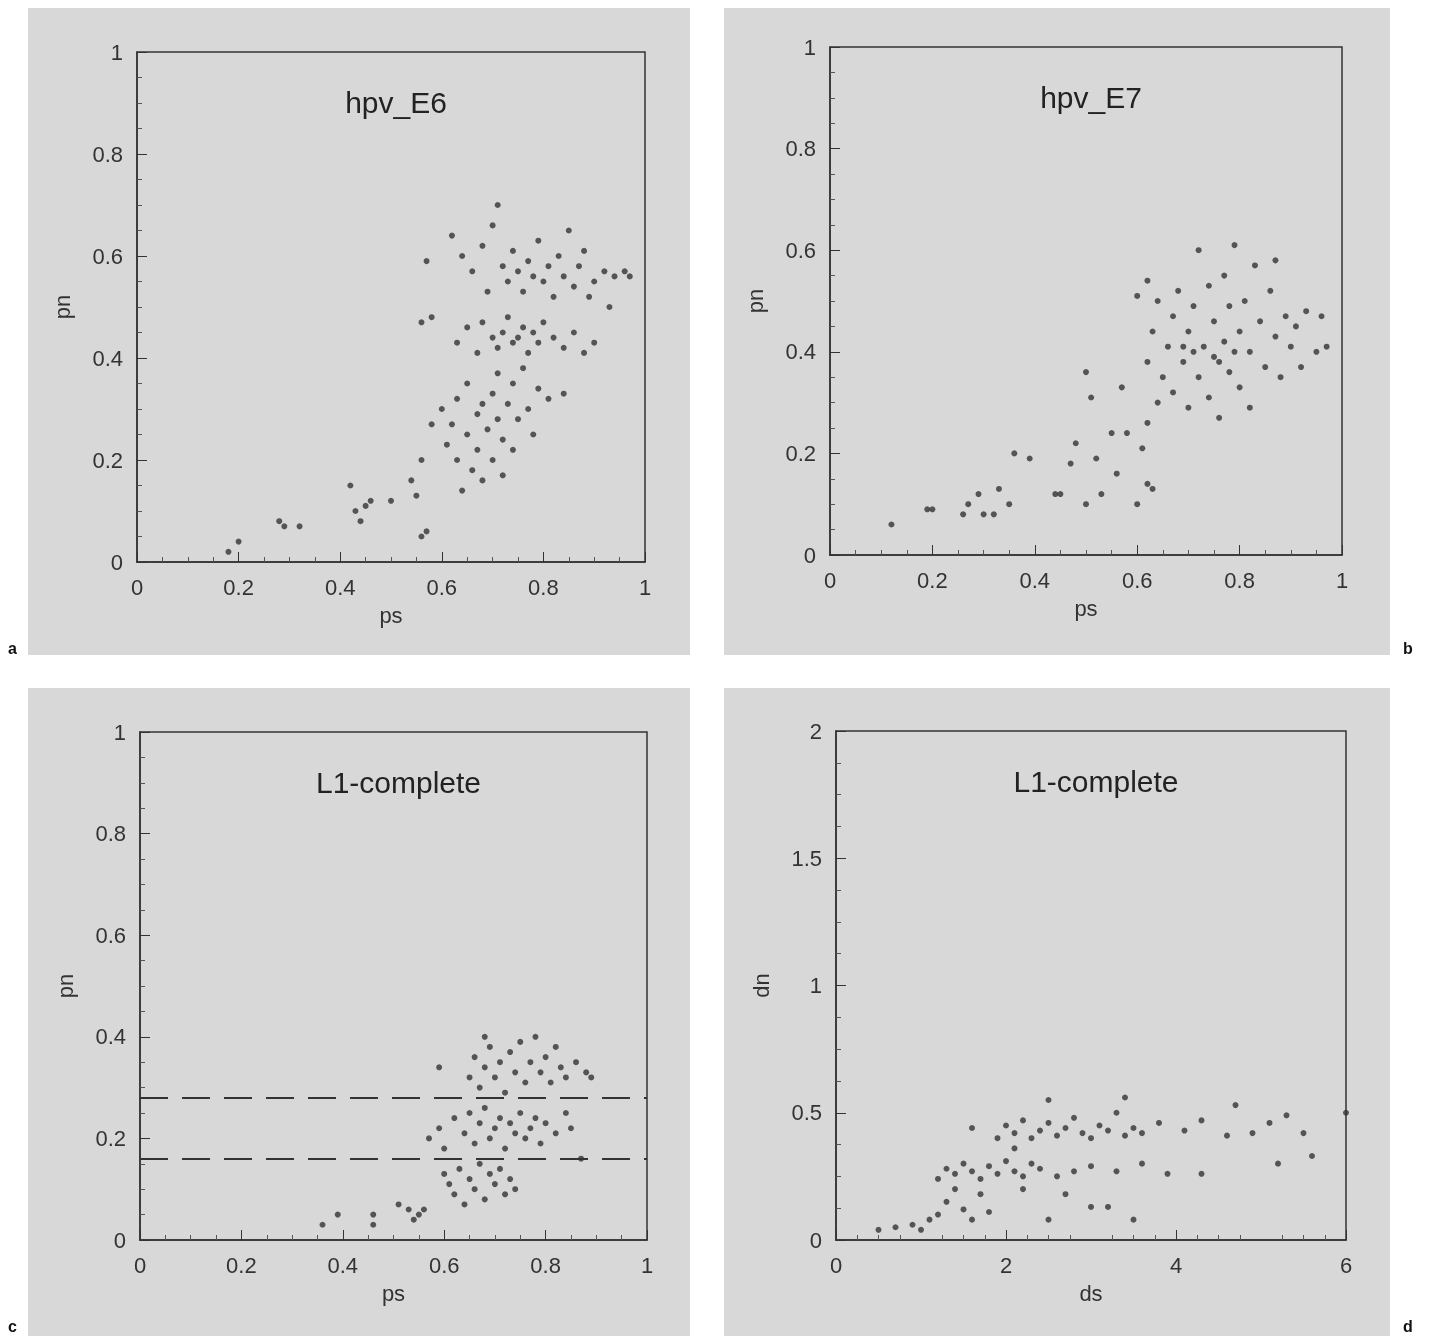 The image size is (1430, 1336). Describe the element at coordinates (1176, 1265) in the screenshot. I see `x-tick-label: 4` at that location.